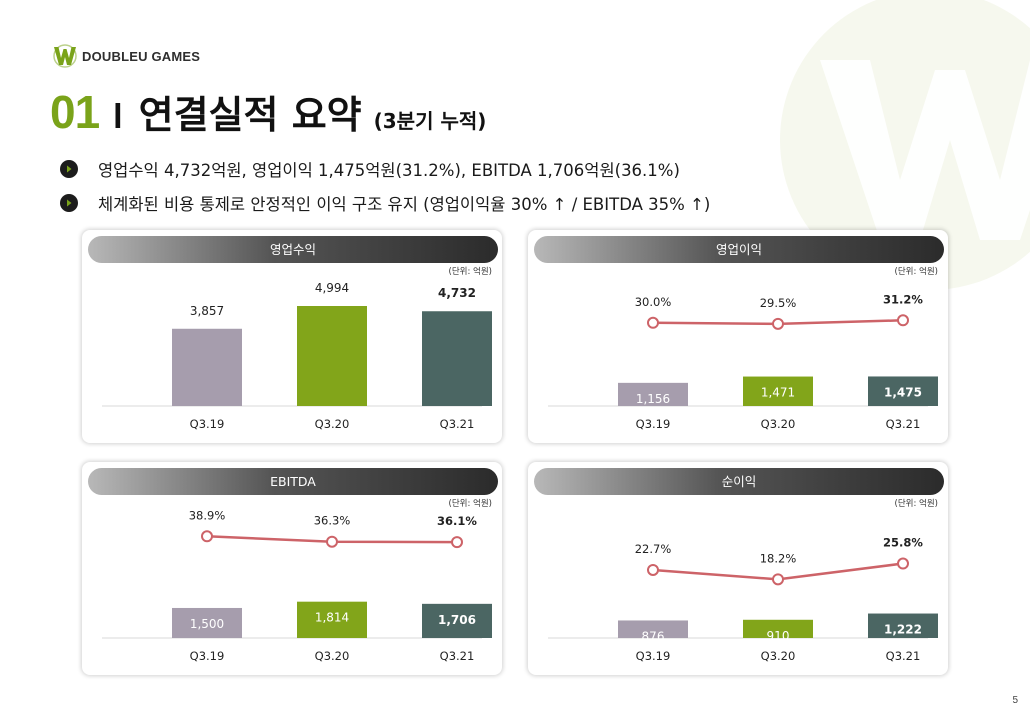 The height and width of the screenshot is (712, 1030). Describe the element at coordinates (457, 293) in the screenshot. I see `bar-value-label: 4,732` at that location.